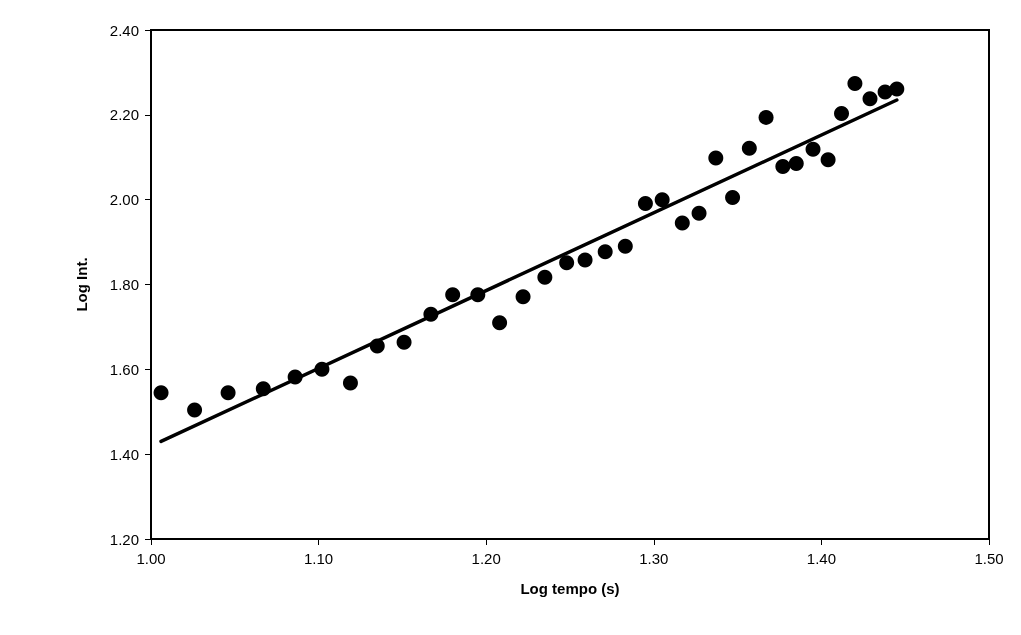  Describe the element at coordinates (124, 200) in the screenshot. I see `y-tick-label: 2.00` at that location.